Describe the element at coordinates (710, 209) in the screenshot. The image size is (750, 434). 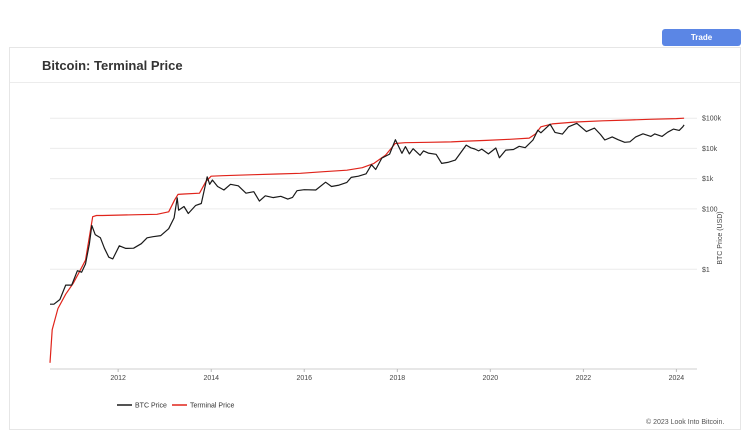
I see `y-tick-label: $100` at that location.